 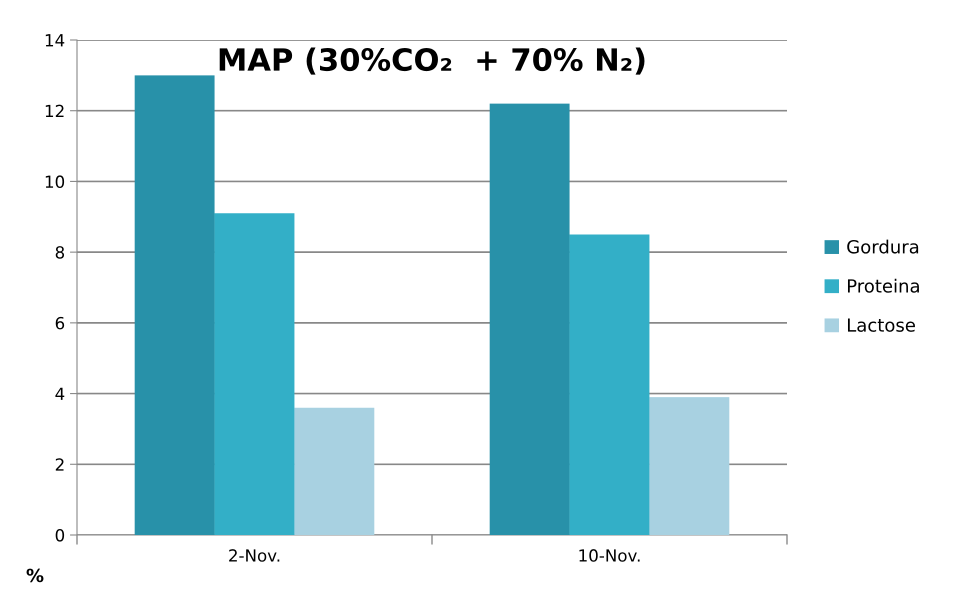 I want to click on legend-label: Lactose, so click(x=881, y=325).